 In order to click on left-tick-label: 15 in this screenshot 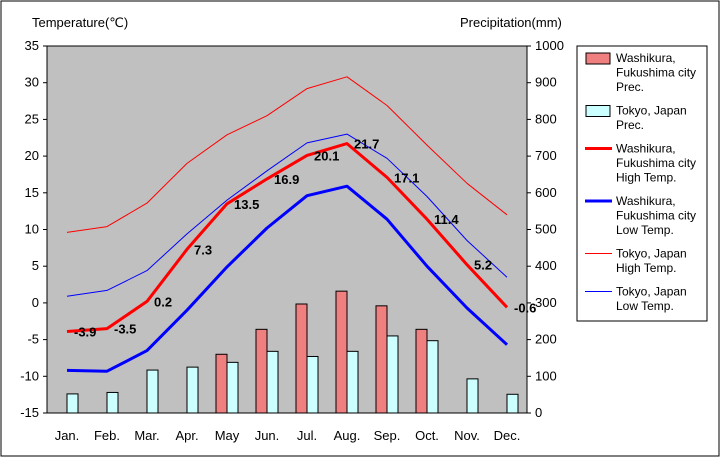, I will do `click(32, 192)`.